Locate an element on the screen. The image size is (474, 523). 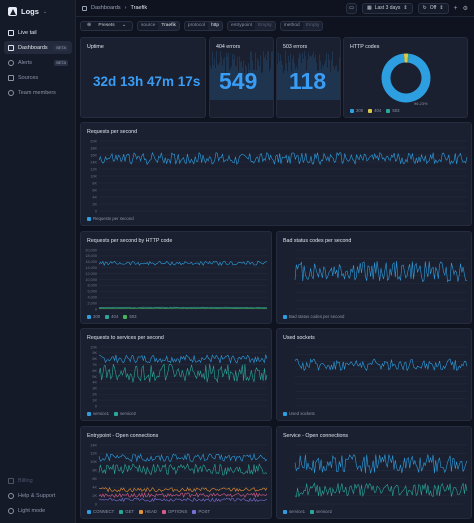
presets-text: Presets is located at coordinates (106, 25).